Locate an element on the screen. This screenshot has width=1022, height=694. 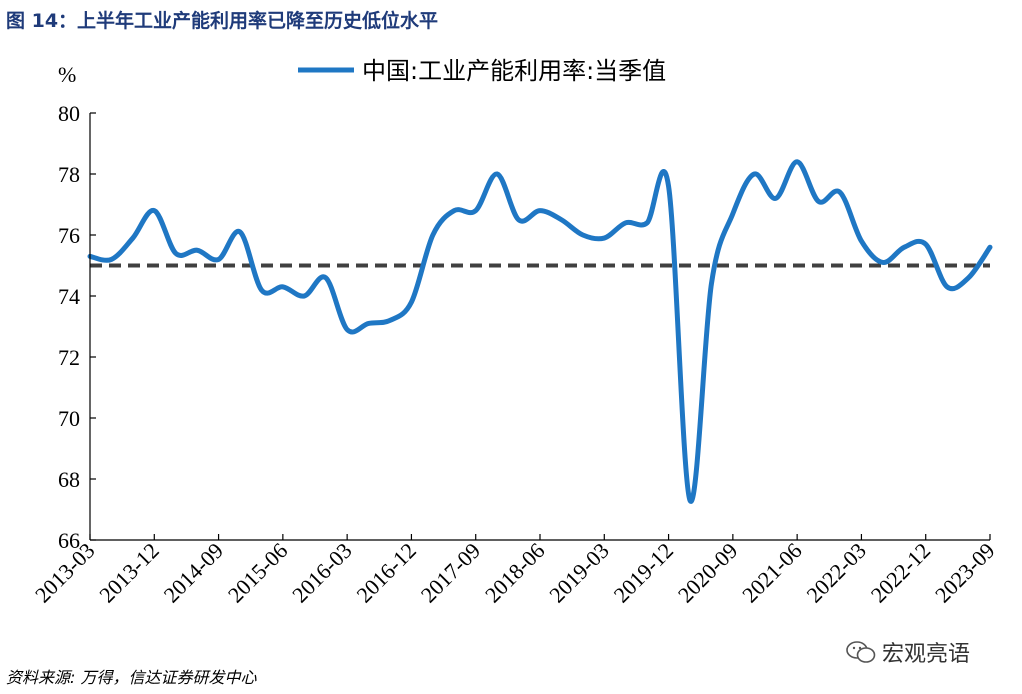
x-tick-label: 2019-03 is located at coordinates (579, 573).